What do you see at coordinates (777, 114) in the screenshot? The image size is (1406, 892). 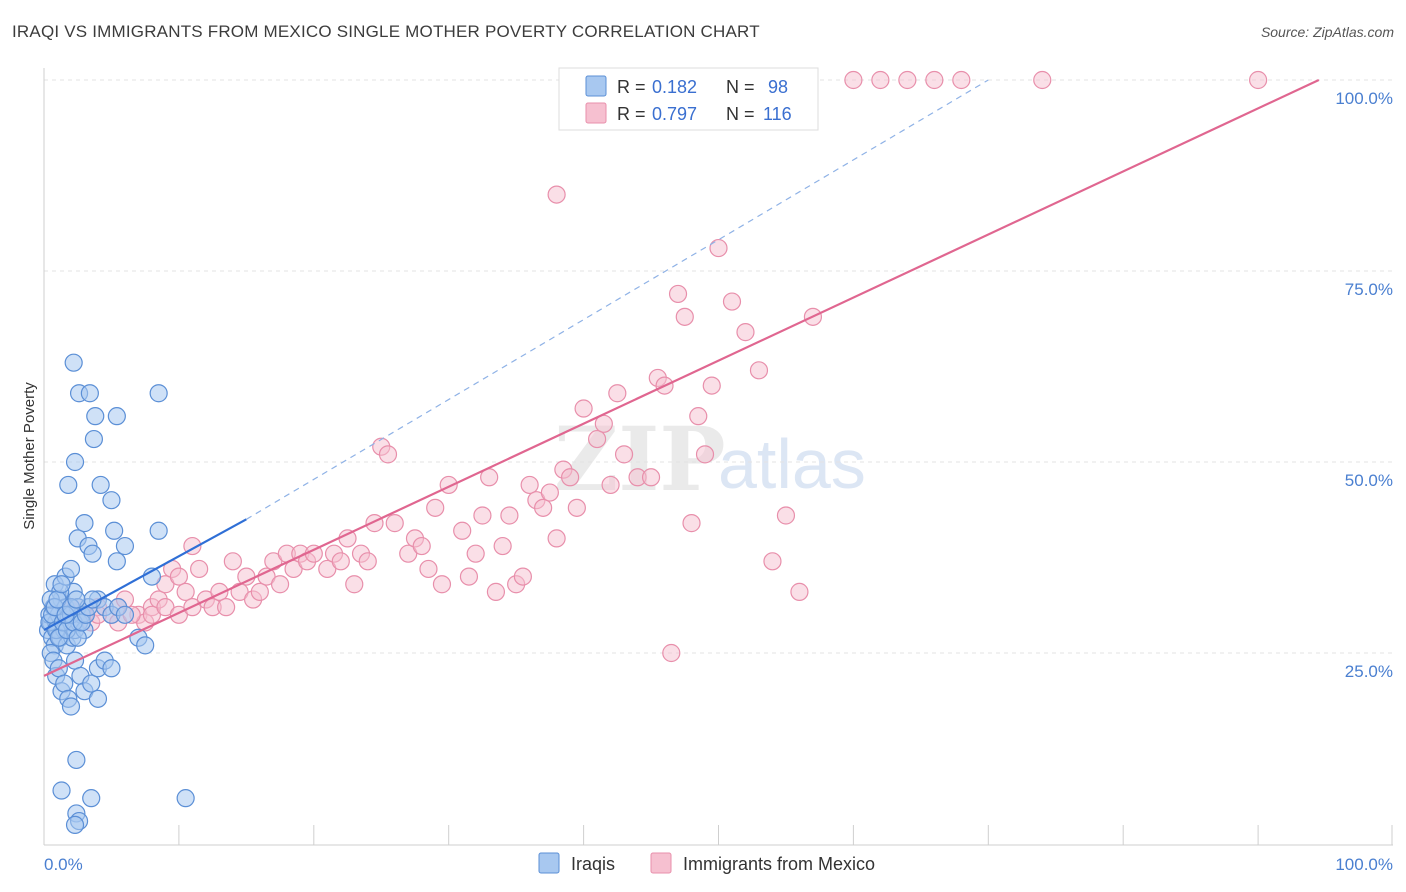 I see `legend-n-value-2: 116` at bounding box center [777, 114].